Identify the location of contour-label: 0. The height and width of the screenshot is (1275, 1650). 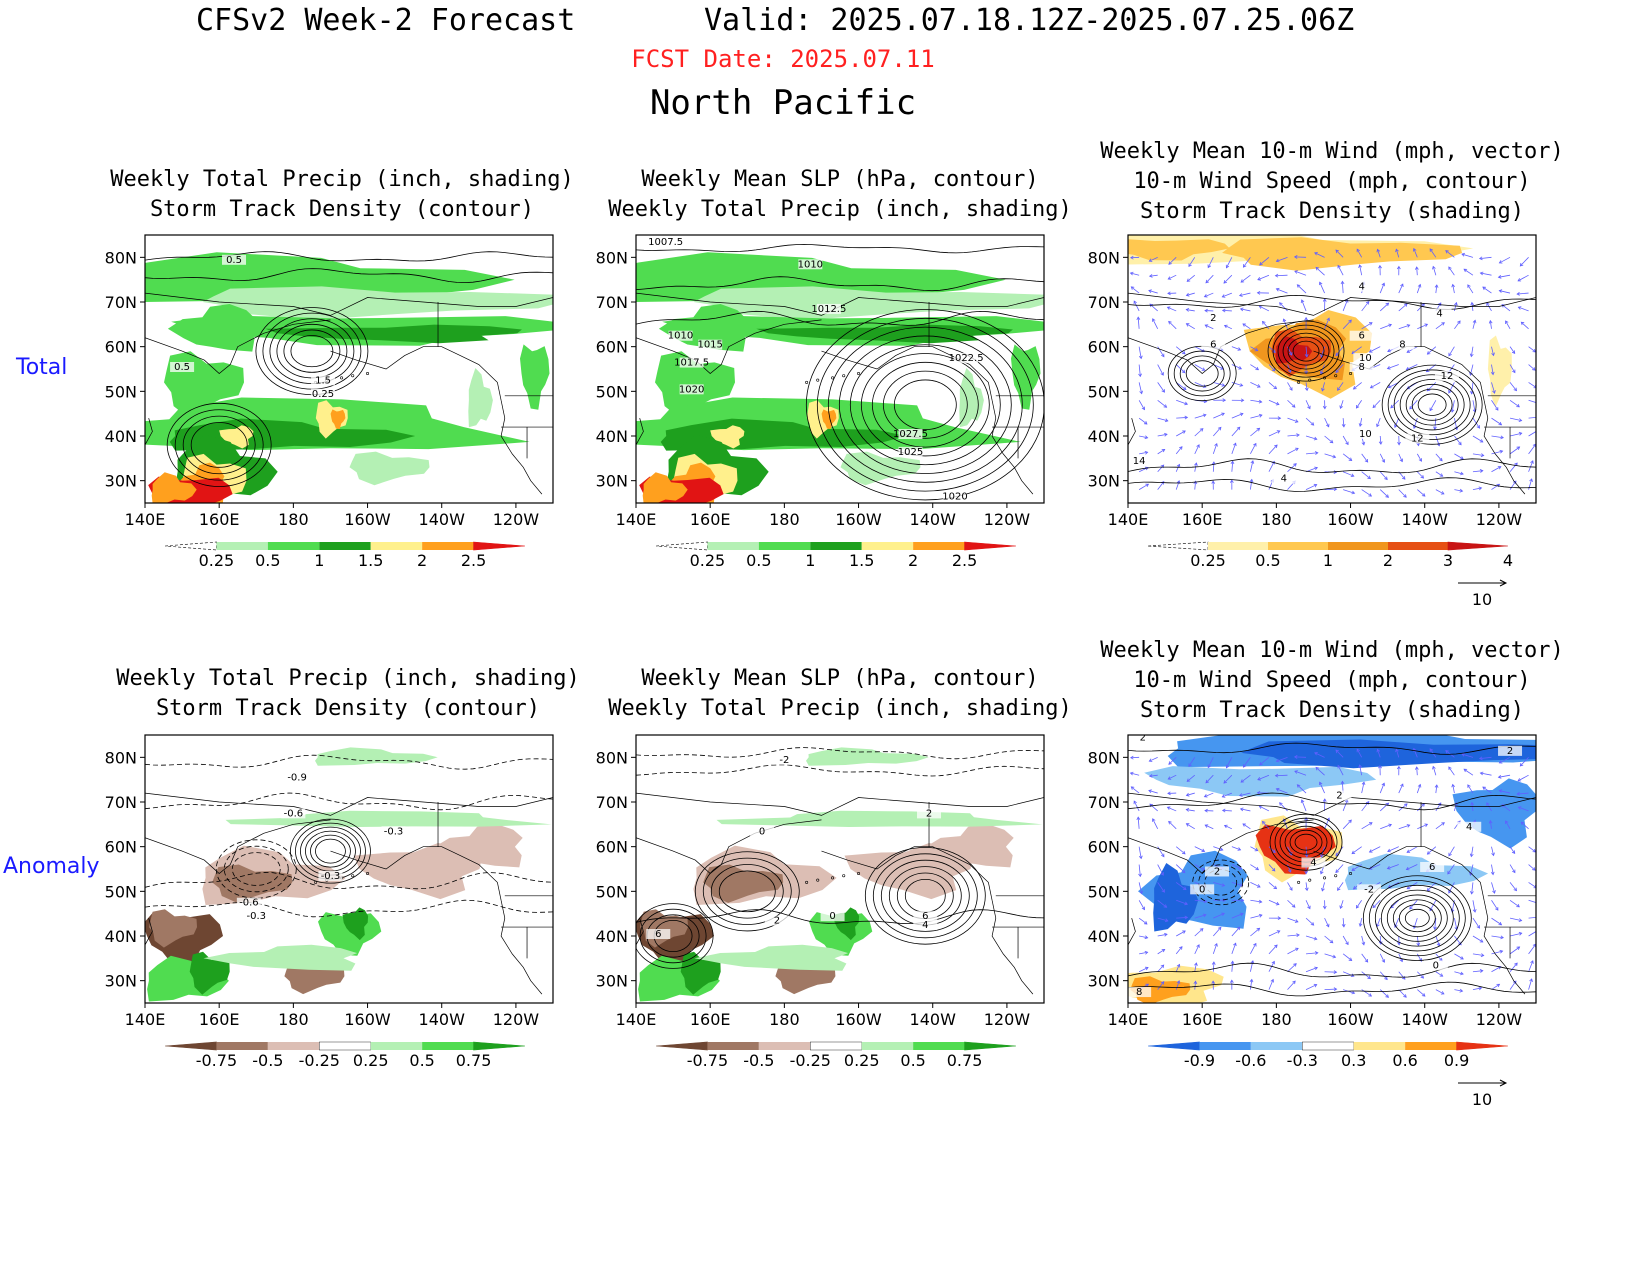
(1436, 965).